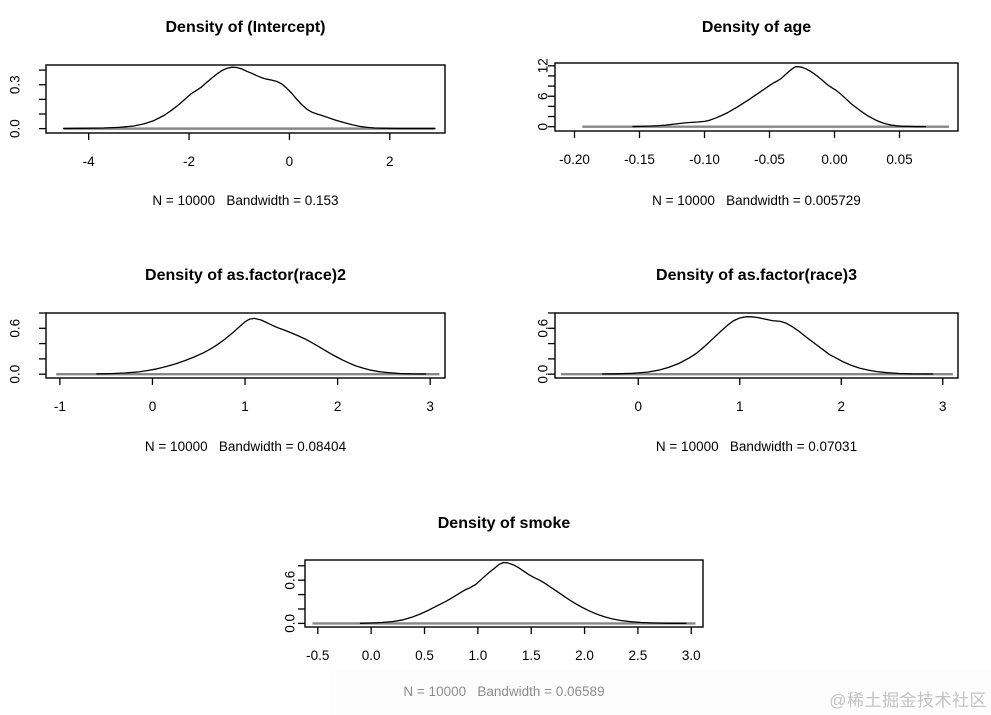 This screenshot has height=715, width=991. Describe the element at coordinates (691, 655) in the screenshot. I see `svg-text: 3.0` at that location.